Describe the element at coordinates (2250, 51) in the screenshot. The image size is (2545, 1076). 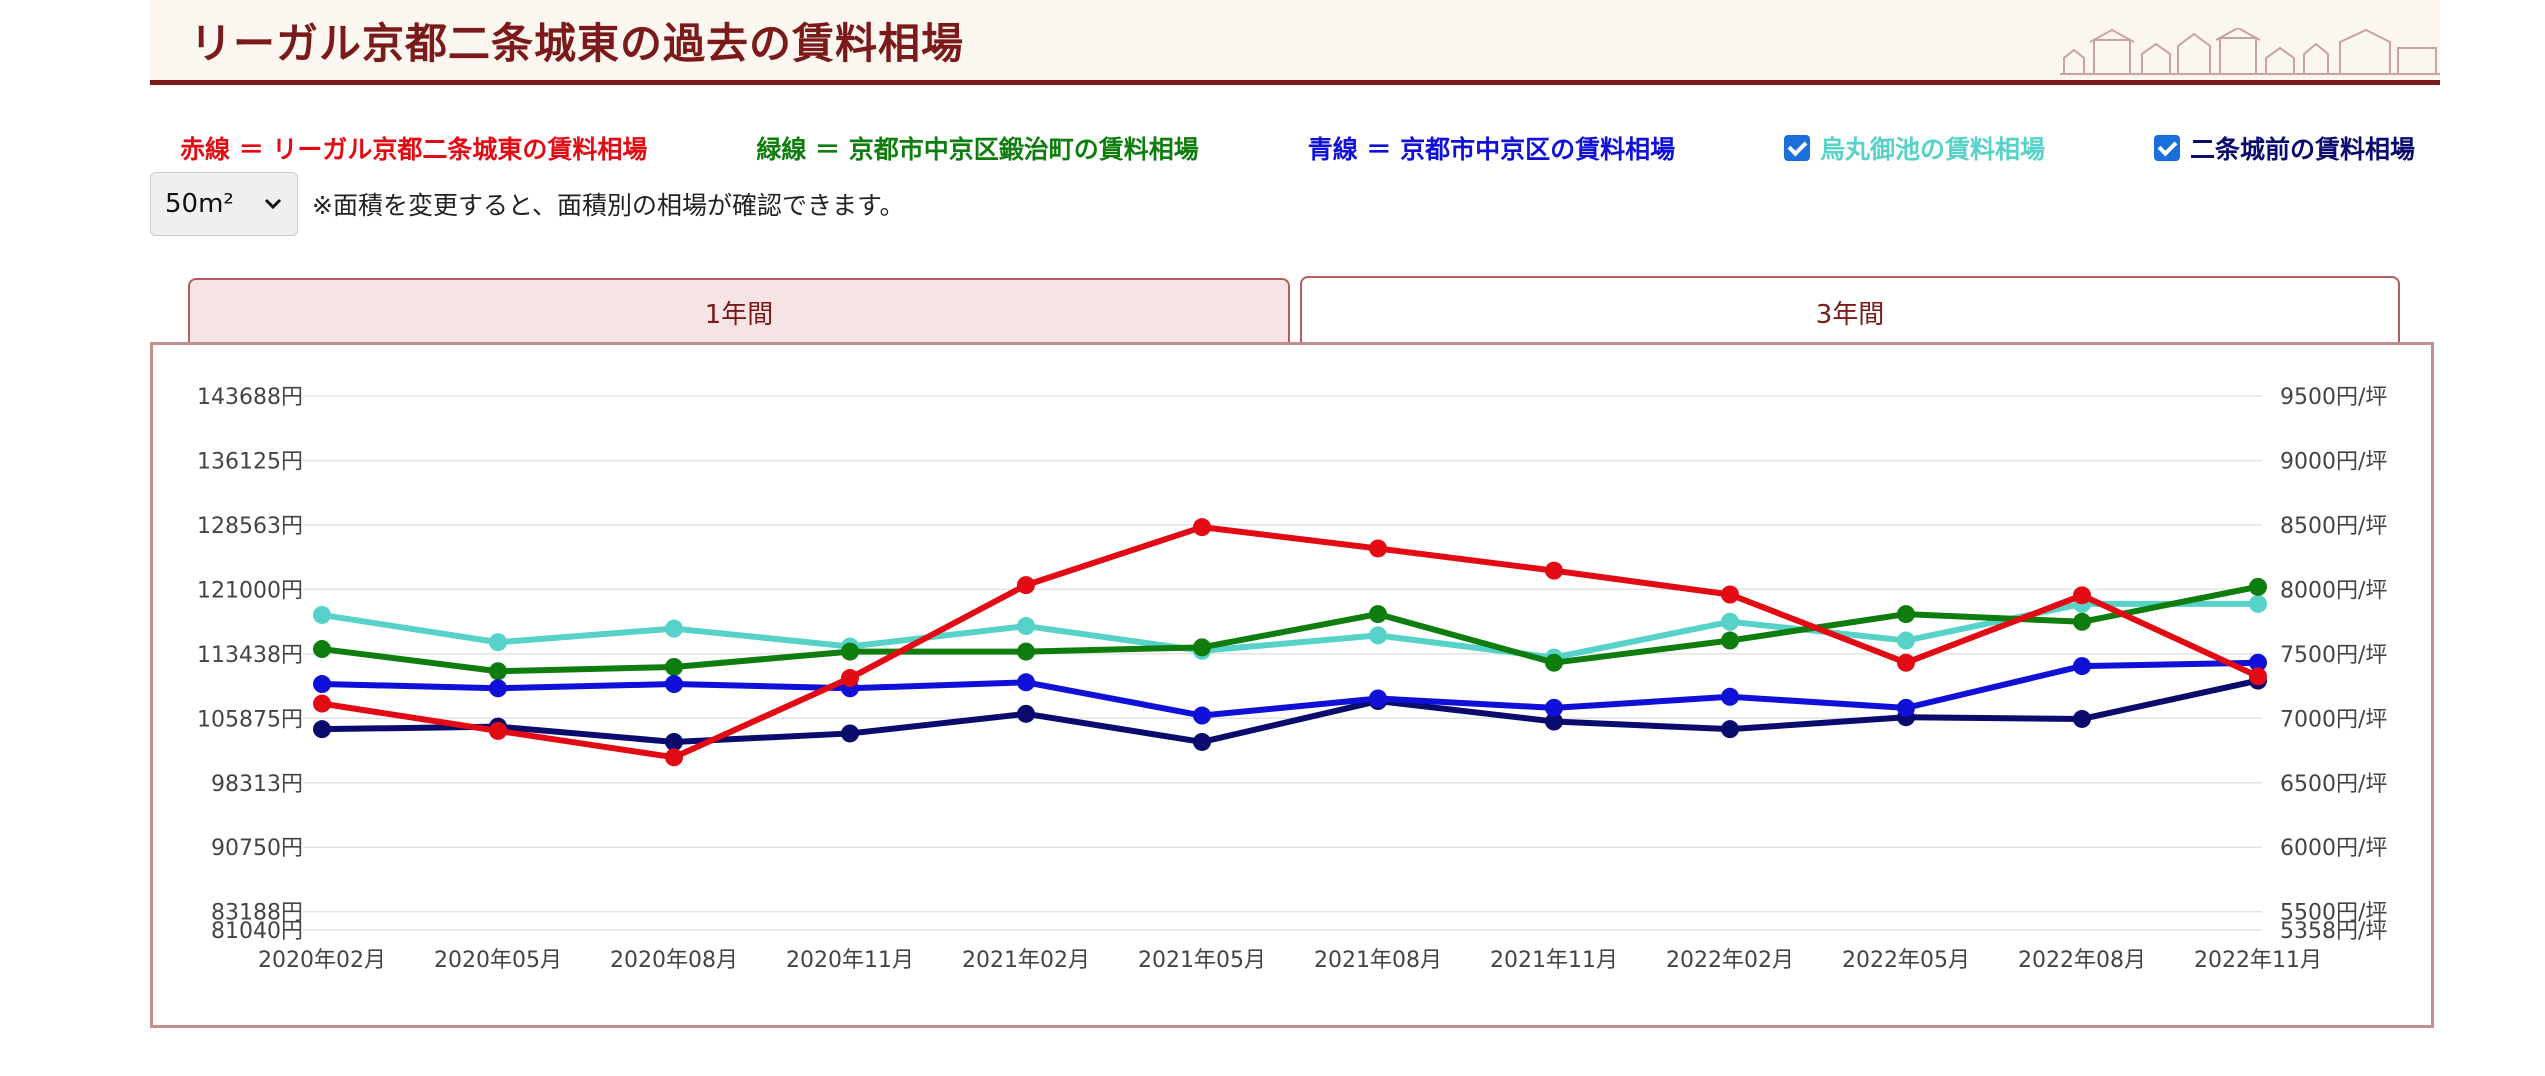
I see `houses-icon` at that location.